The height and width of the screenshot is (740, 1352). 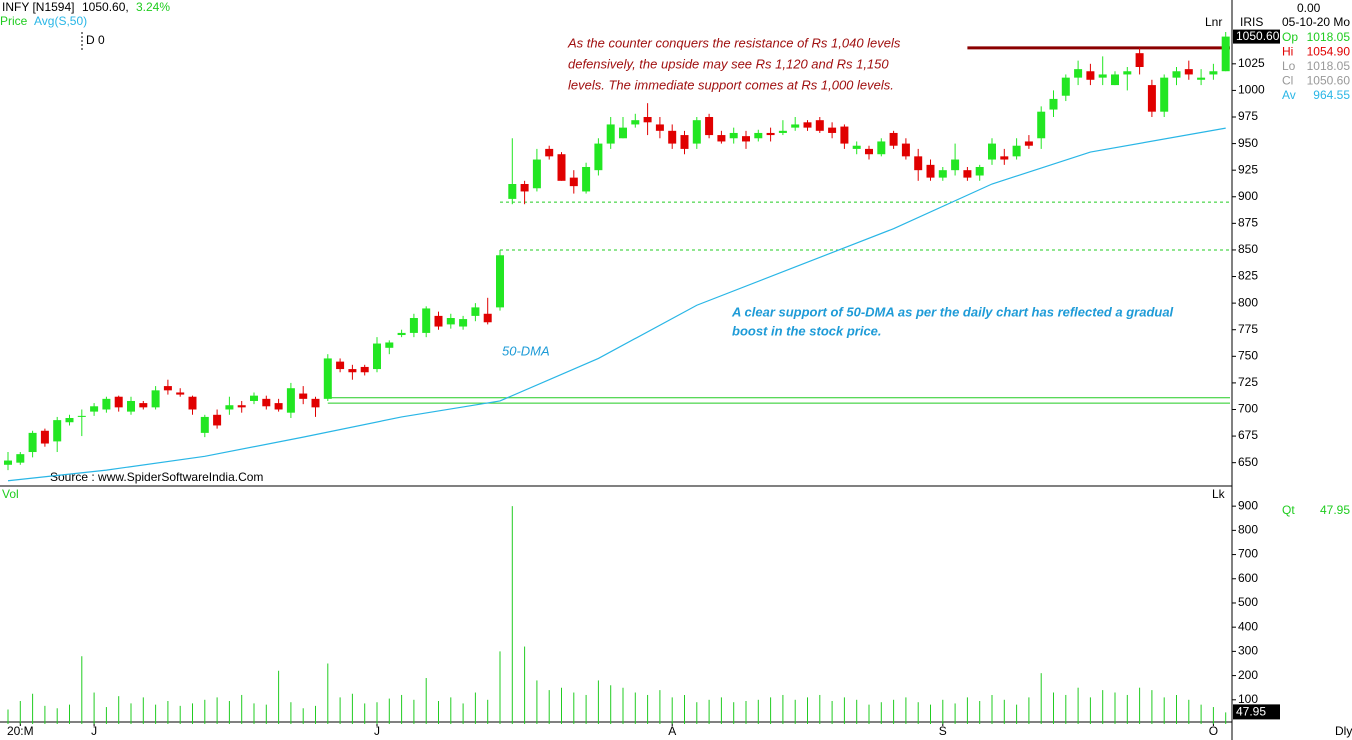 What do you see at coordinates (1251, 90) in the screenshot?
I see `y-tick-label: 1000` at bounding box center [1251, 90].